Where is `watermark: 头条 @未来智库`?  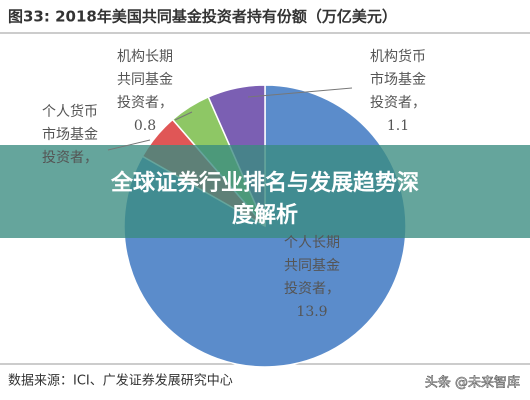
watermark: 头条 @未来智库 is located at coordinates (472, 383).